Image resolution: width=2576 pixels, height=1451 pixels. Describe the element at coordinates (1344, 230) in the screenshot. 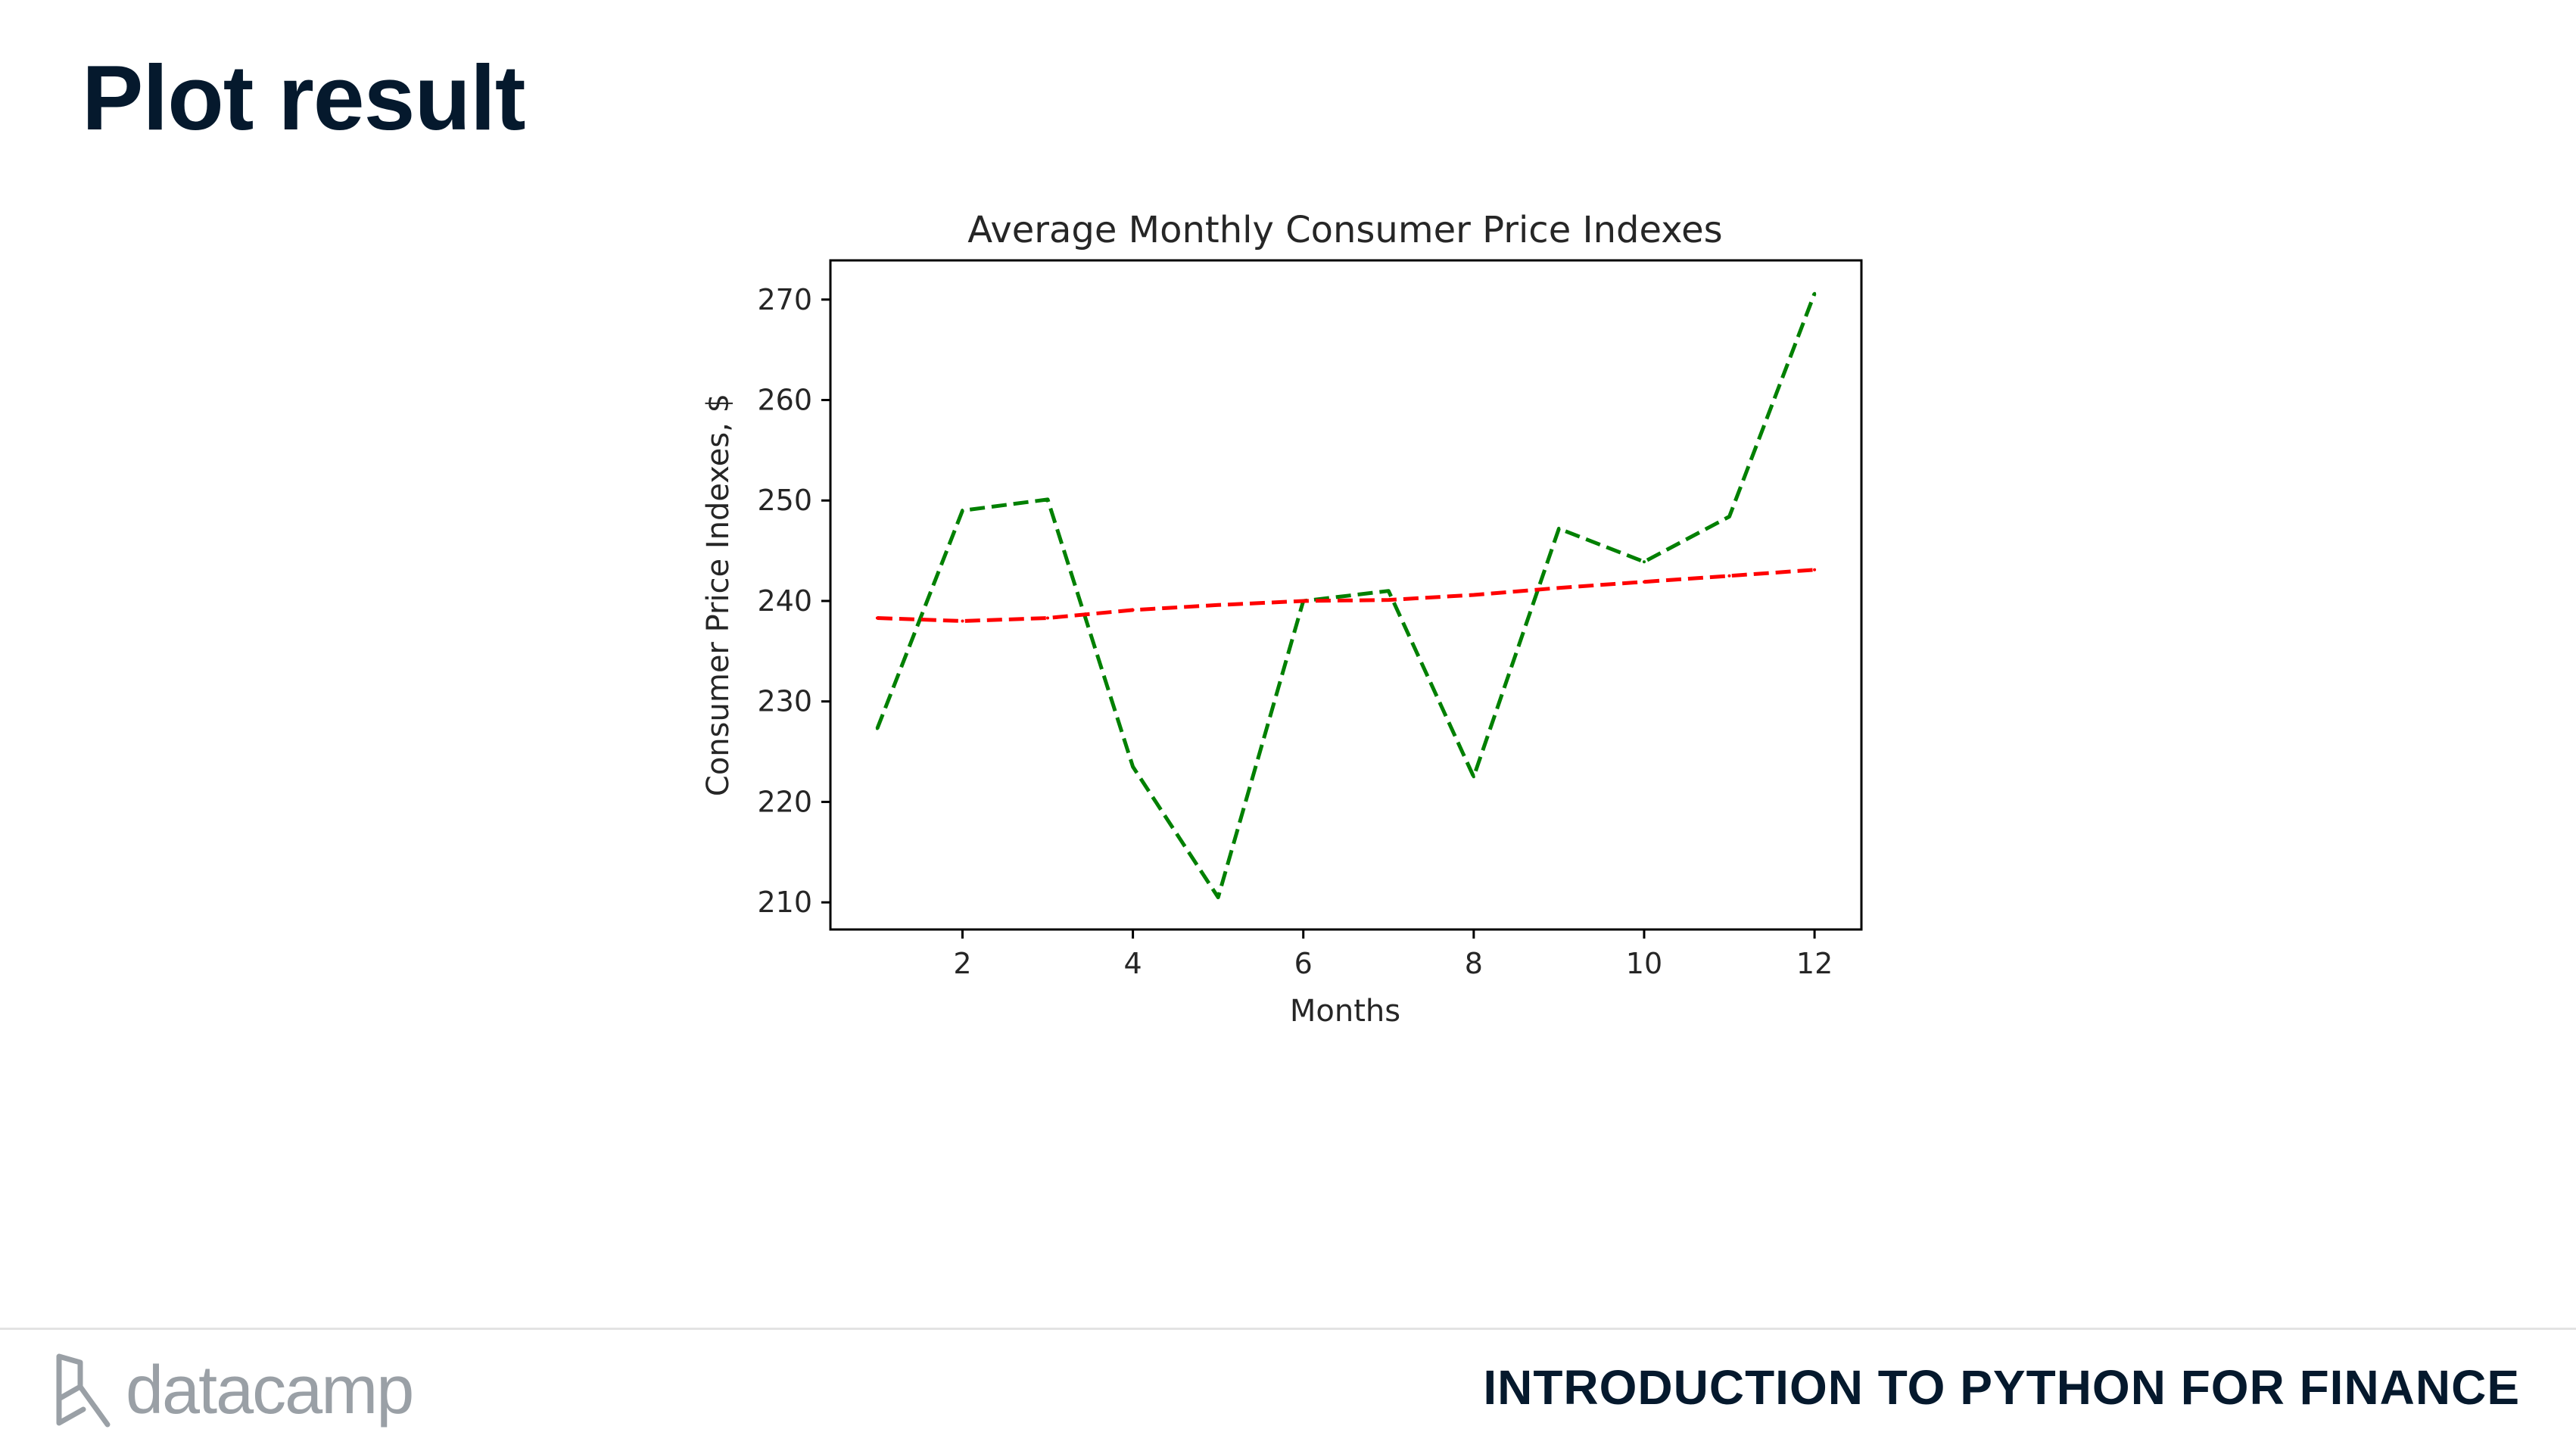

I see `chart-title: Average Monthly Consumer Price Indexes` at that location.